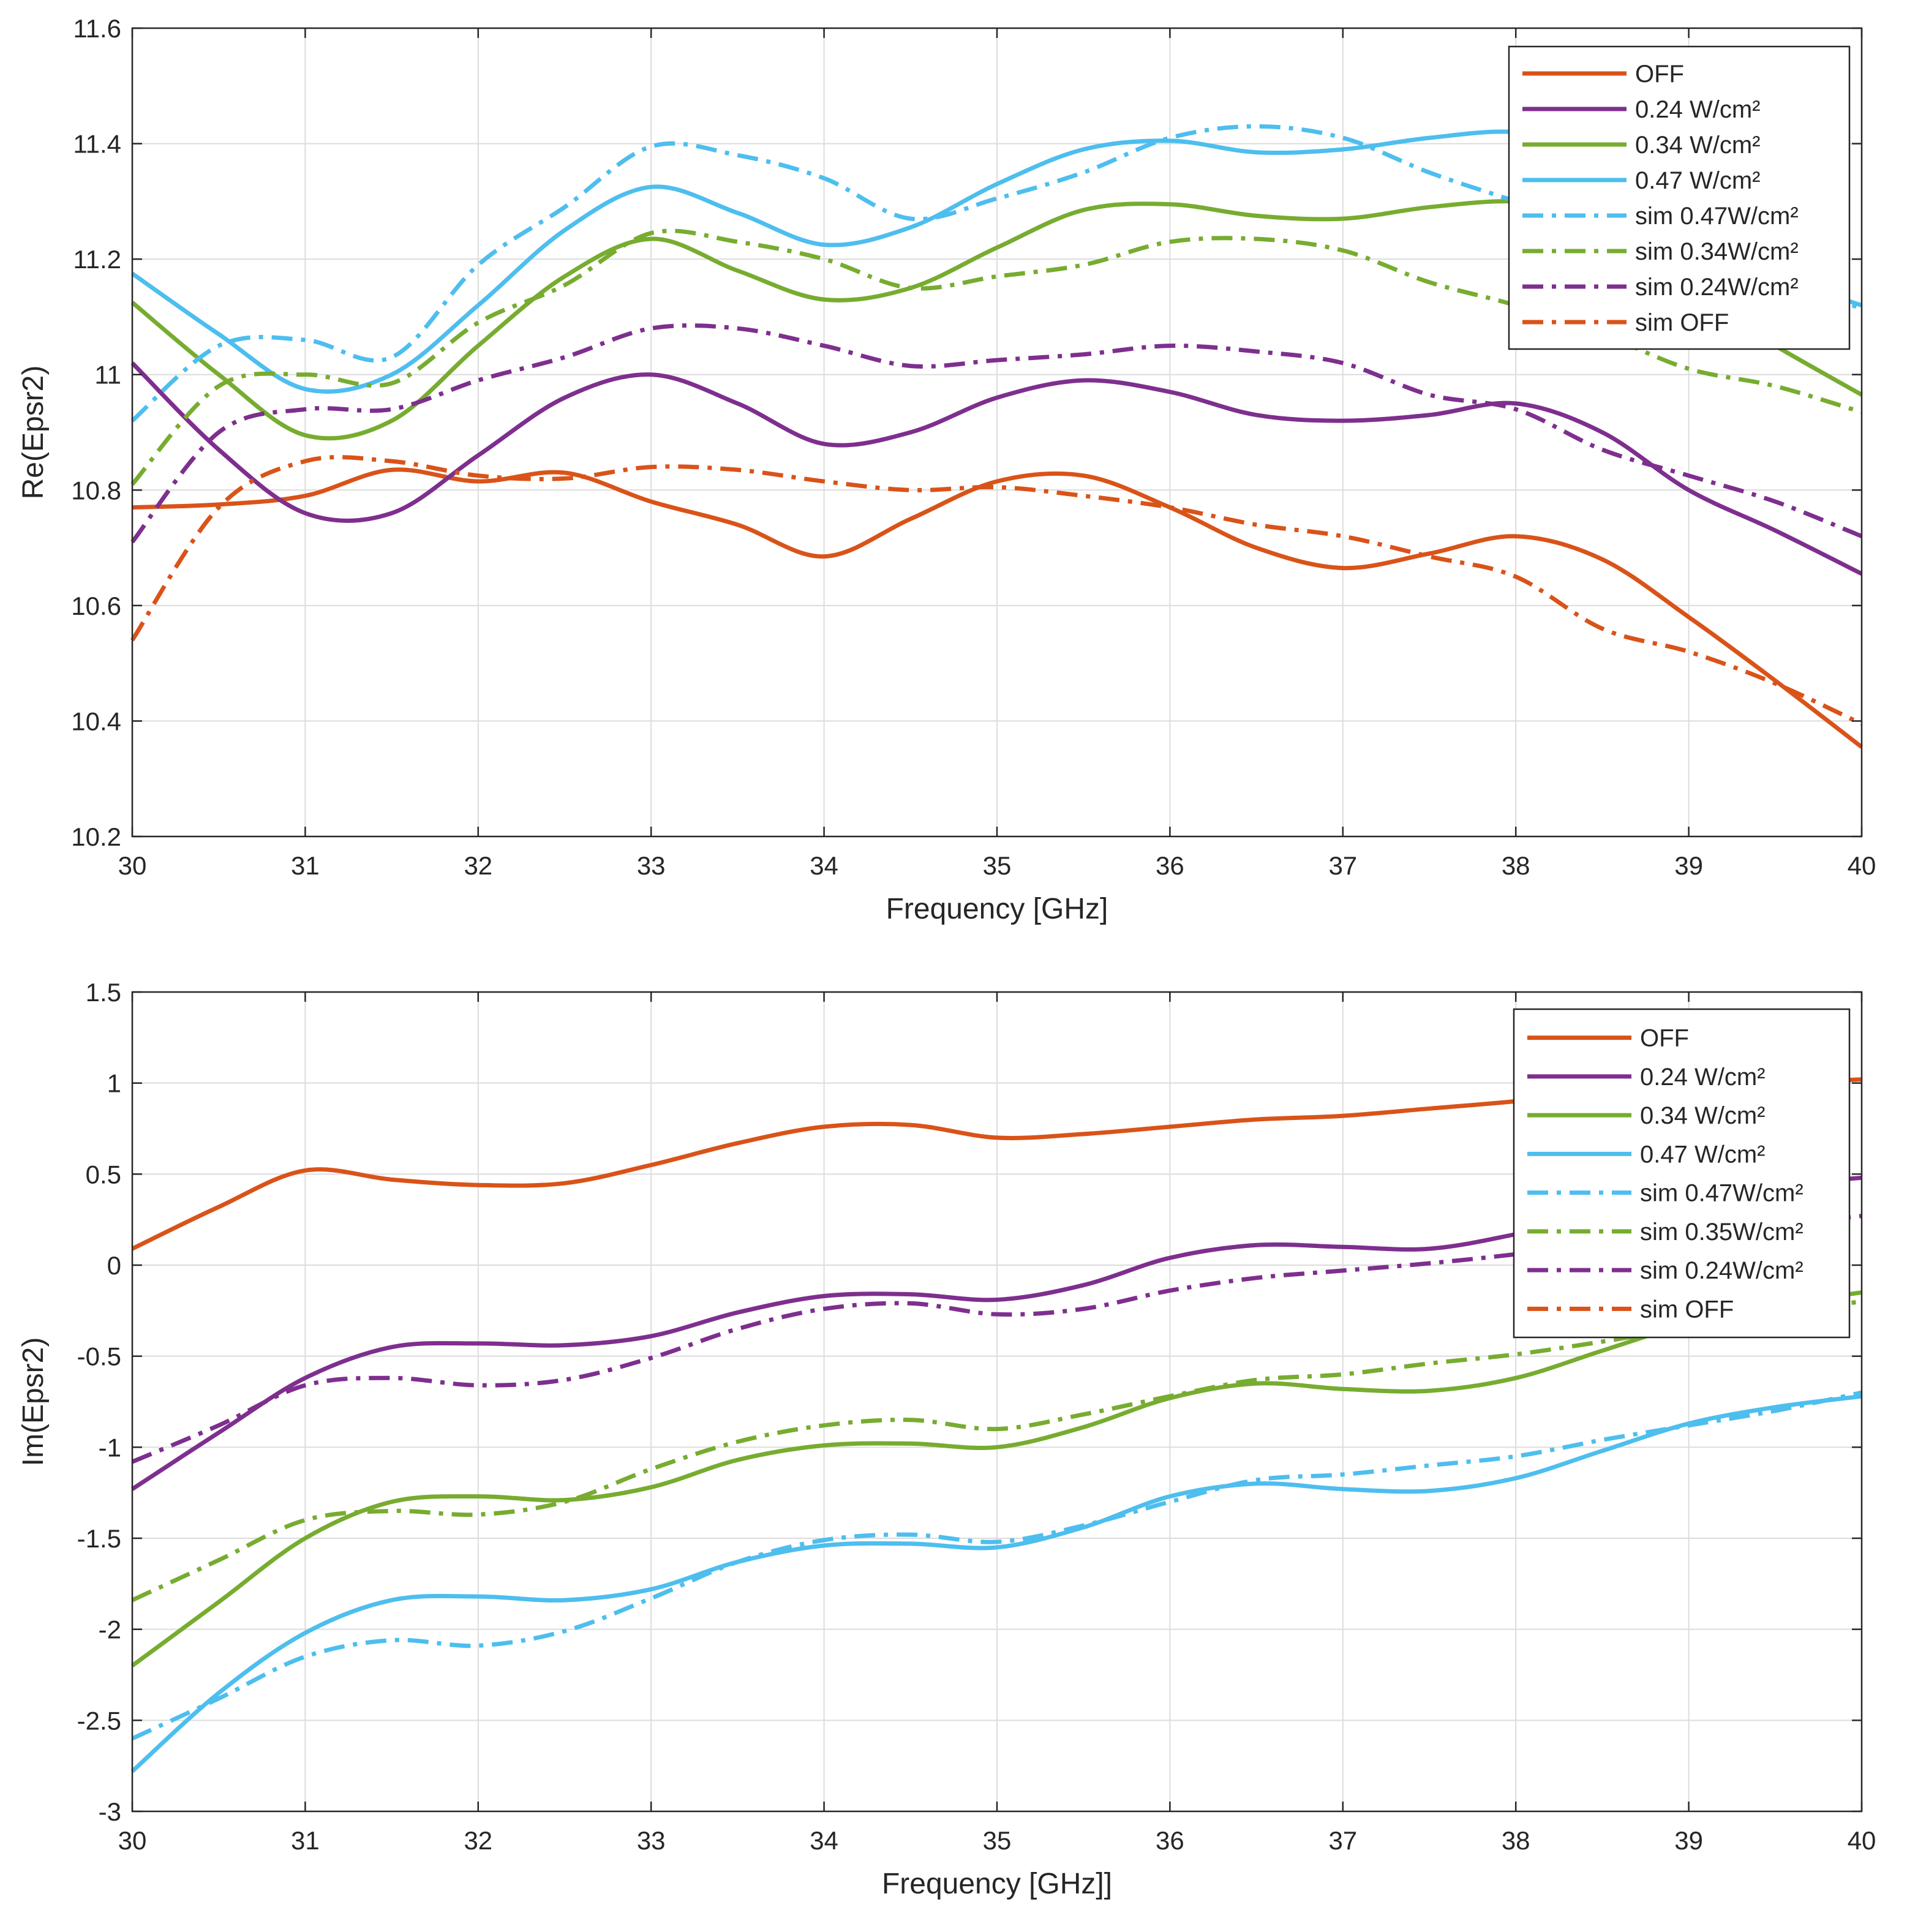 The width and height of the screenshot is (1907, 1932). I want to click on legend-entry: sim 0.35W/cm², so click(1665, 1232).